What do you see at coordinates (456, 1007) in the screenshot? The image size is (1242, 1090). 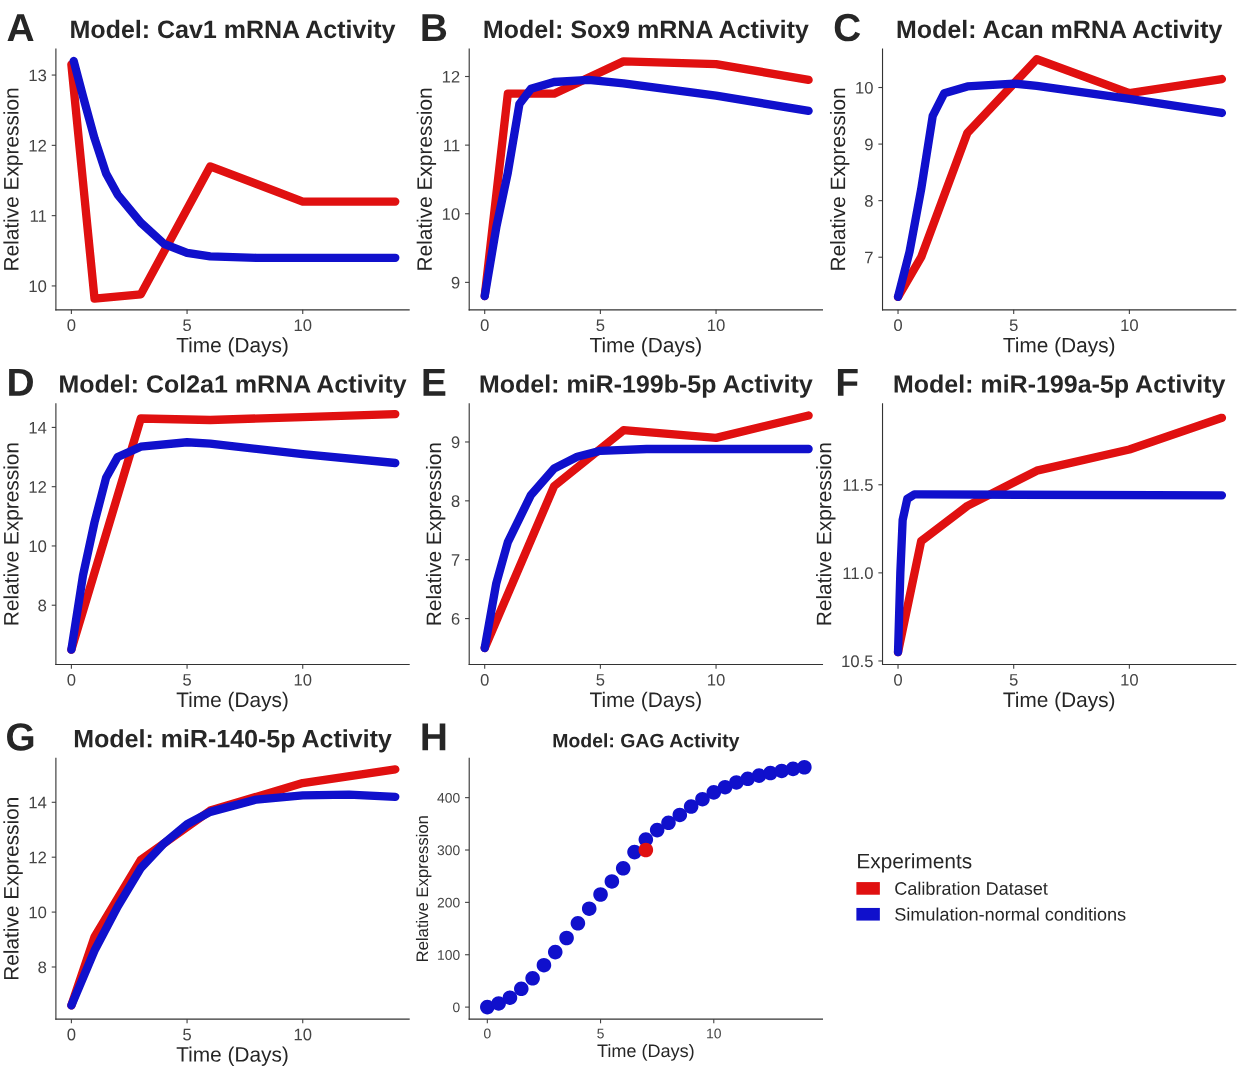 I see `y-tick-label: 0` at bounding box center [456, 1007].